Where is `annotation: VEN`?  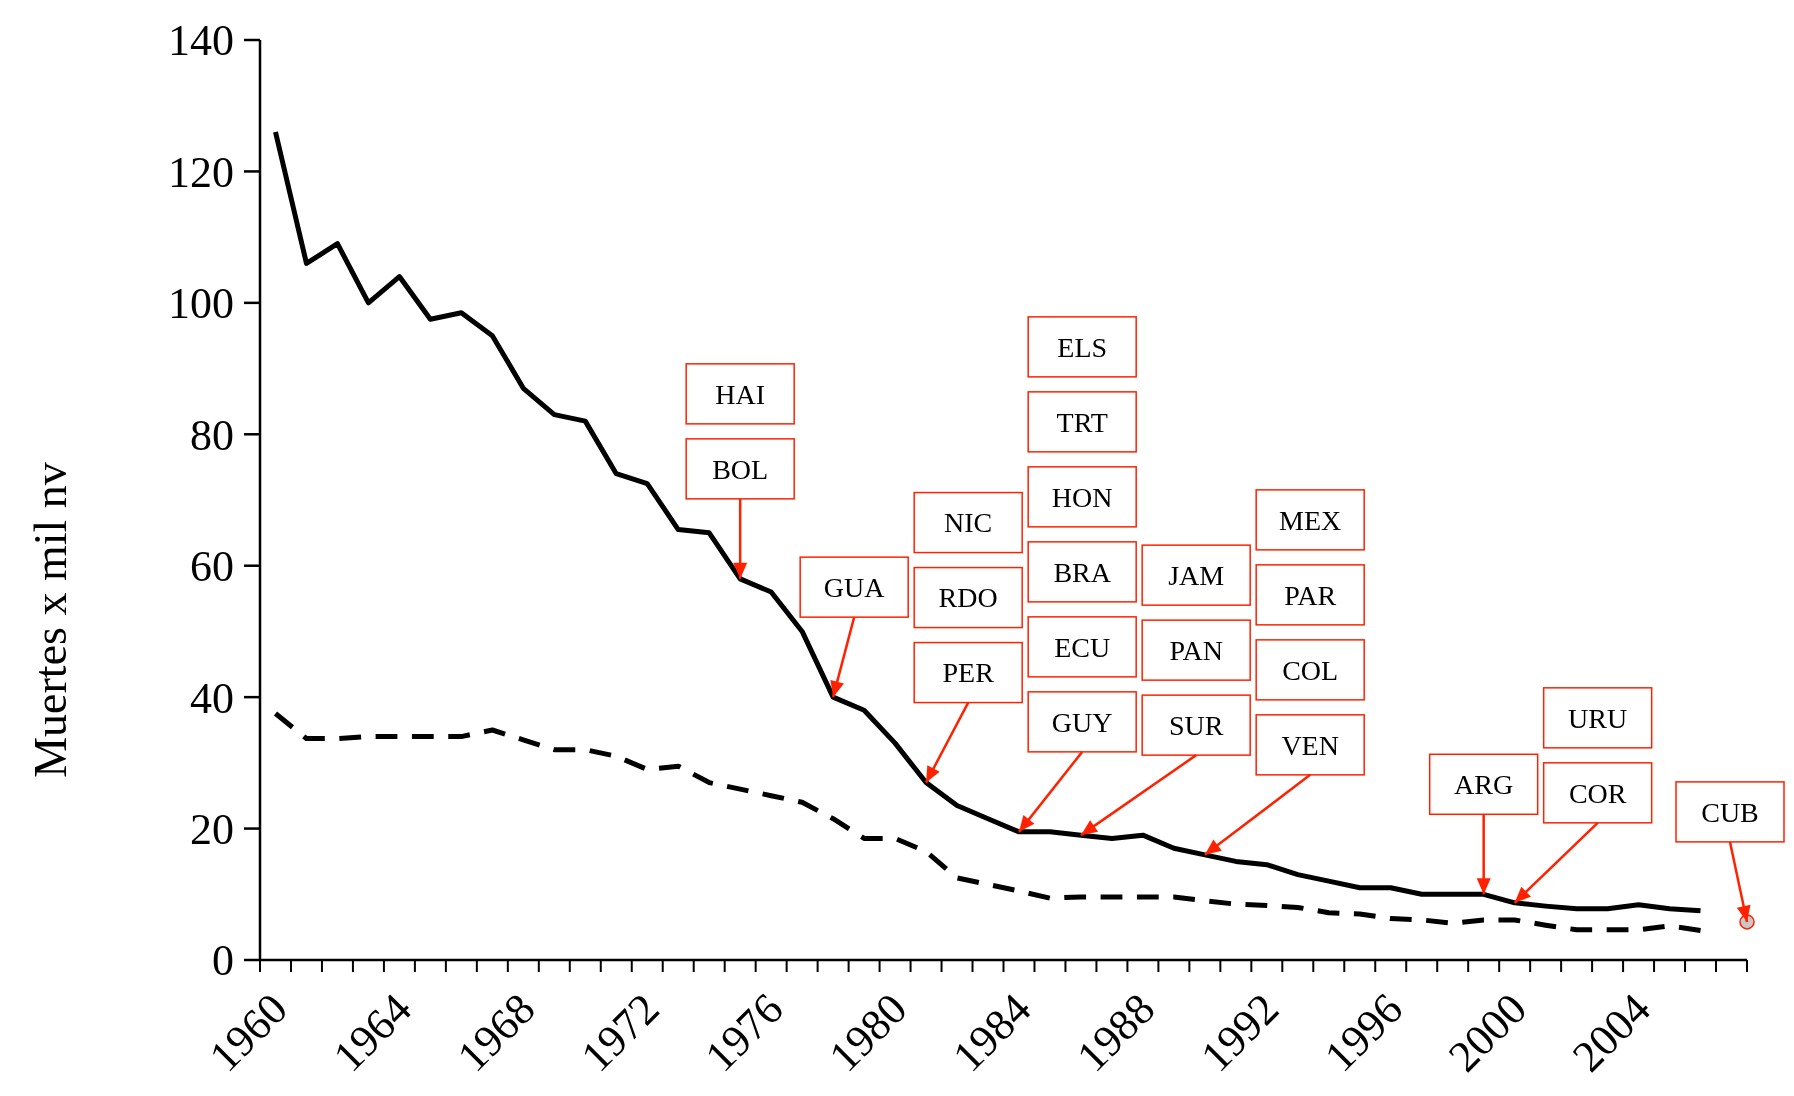 annotation: VEN is located at coordinates (1310, 745).